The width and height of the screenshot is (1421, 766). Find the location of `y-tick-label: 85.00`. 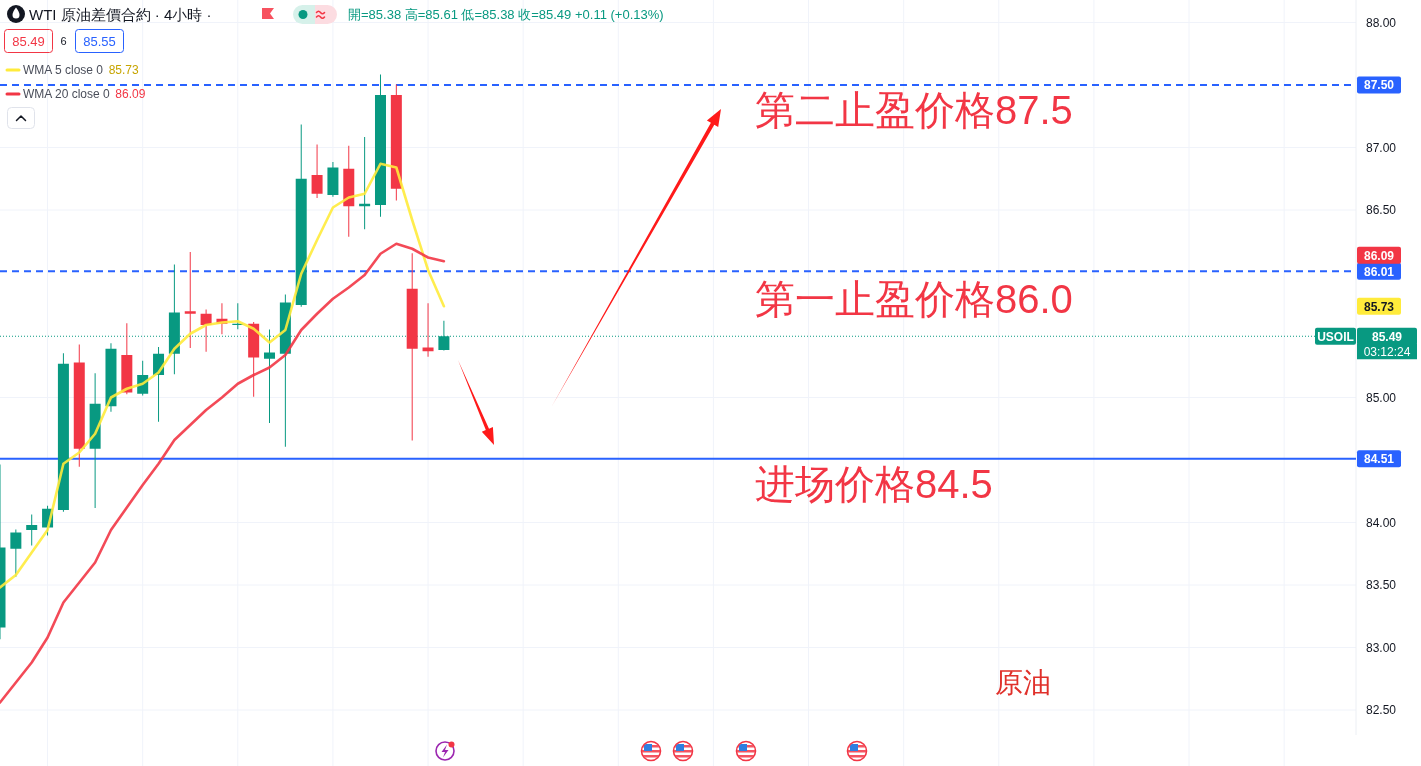

y-tick-label: 85.00 is located at coordinates (1381, 397).